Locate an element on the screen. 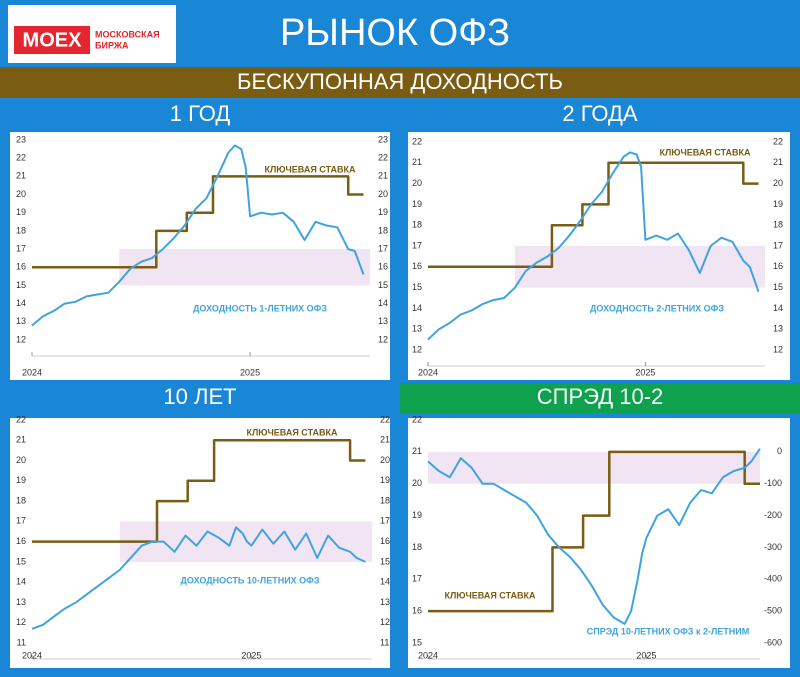 This screenshot has width=800, height=677. y2-tick-label: -600 is located at coordinates (773, 642).